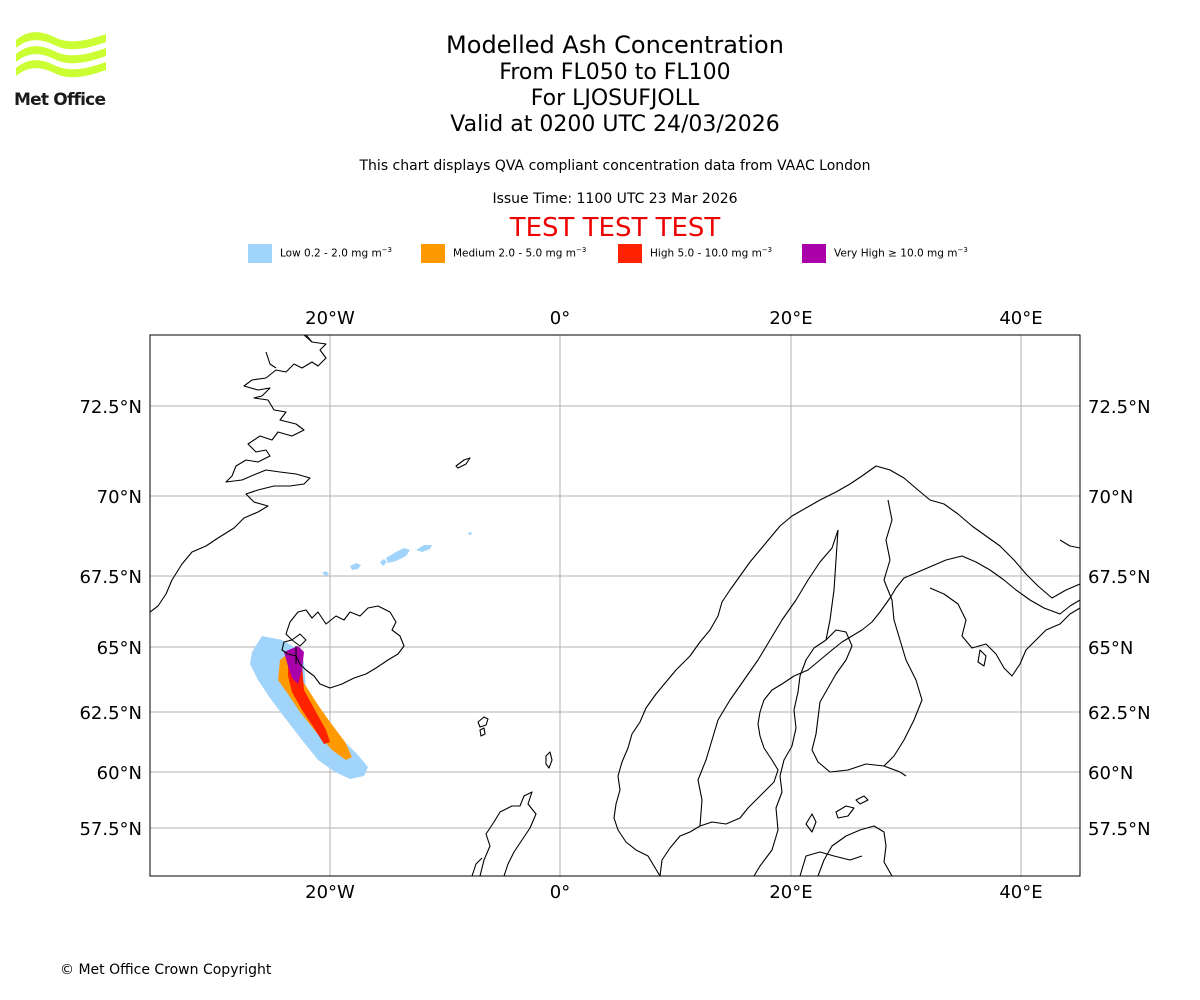 The image size is (1200, 1000). What do you see at coordinates (119, 497) in the screenshot?
I see `lat-label-left-70: 70°N` at bounding box center [119, 497].